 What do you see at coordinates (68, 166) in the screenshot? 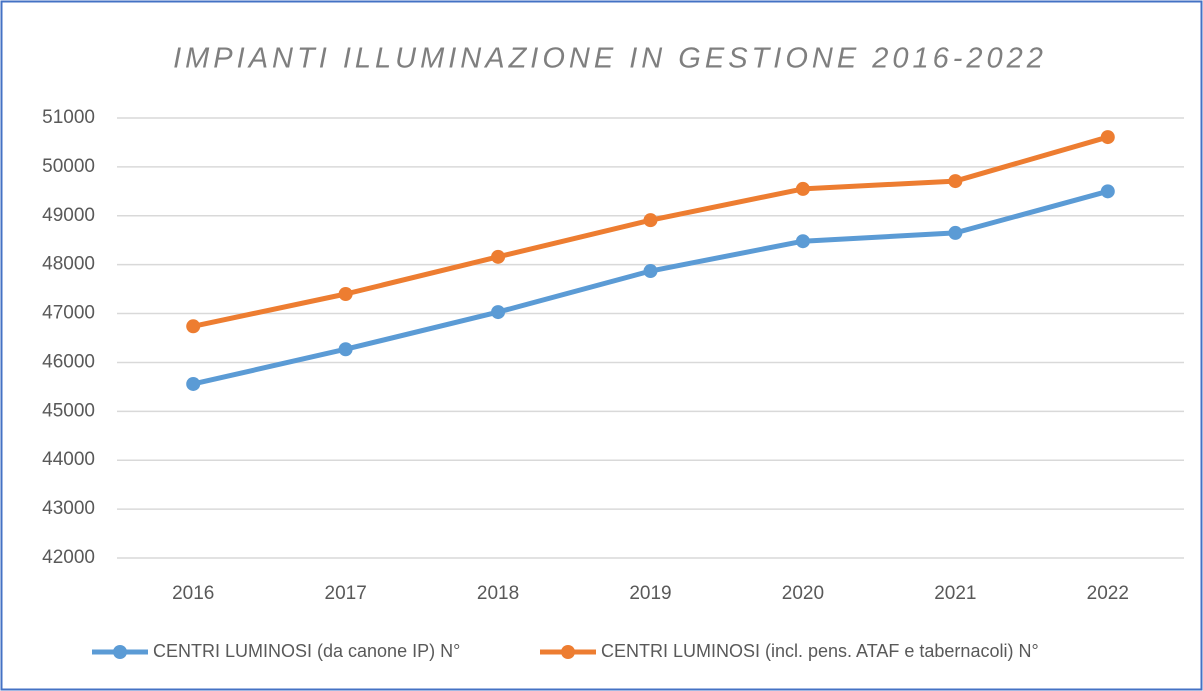
I see `y-tick-label: 50000` at bounding box center [68, 166].